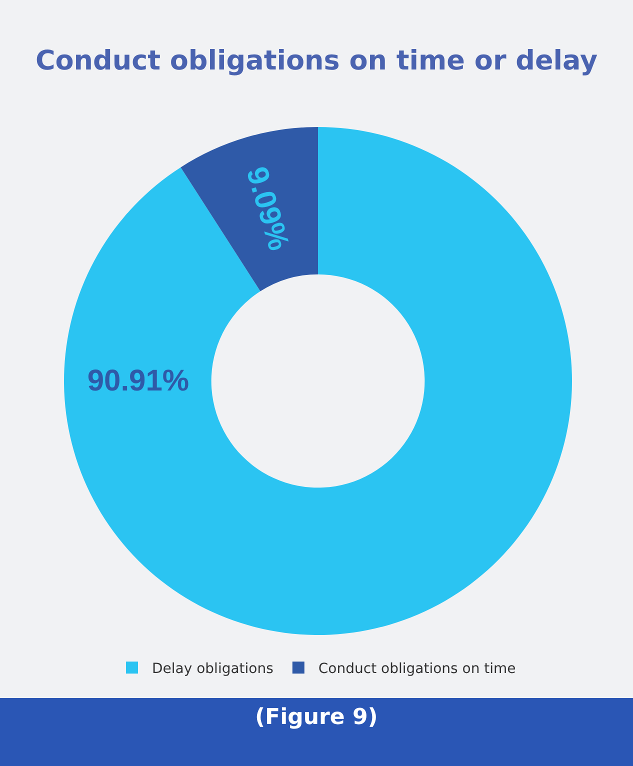  Describe the element at coordinates (213, 669) in the screenshot. I see `legend-label: Delay obligations` at that location.